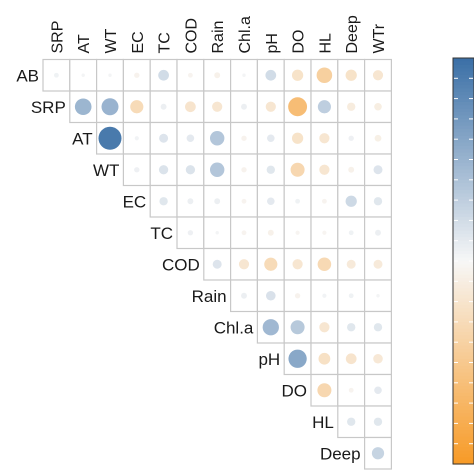 Image resolution: width=474 pixels, height=474 pixels. I want to click on correlation-point-AT-pH, so click(271, 138).